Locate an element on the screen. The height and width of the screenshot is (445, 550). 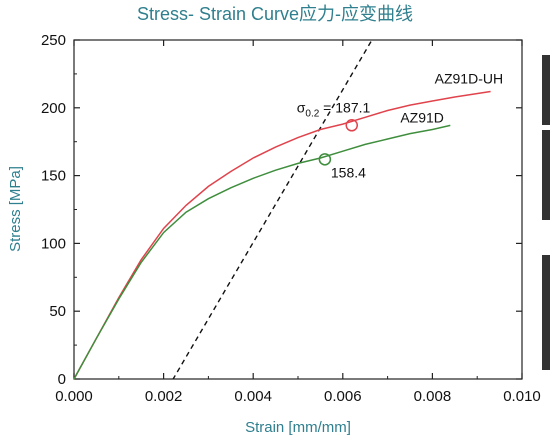
yield-label-uh: σ0.2 = 187.1 is located at coordinates (334, 109).